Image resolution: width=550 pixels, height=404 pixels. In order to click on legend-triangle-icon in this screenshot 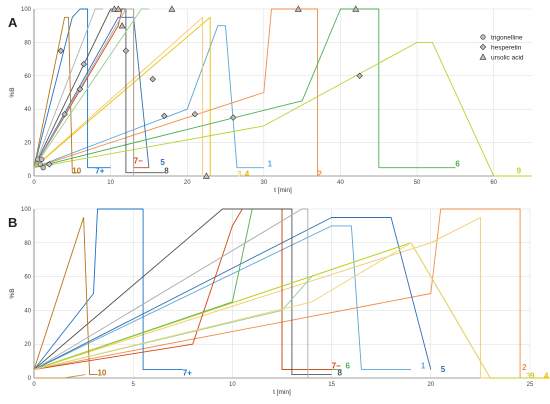, I will do `click(483, 56)`.